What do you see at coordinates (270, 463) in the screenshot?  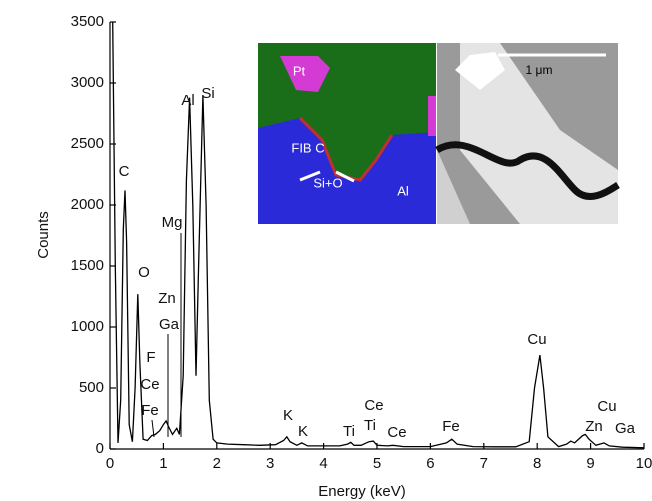 I see `x-tick-label: 3` at bounding box center [270, 463].